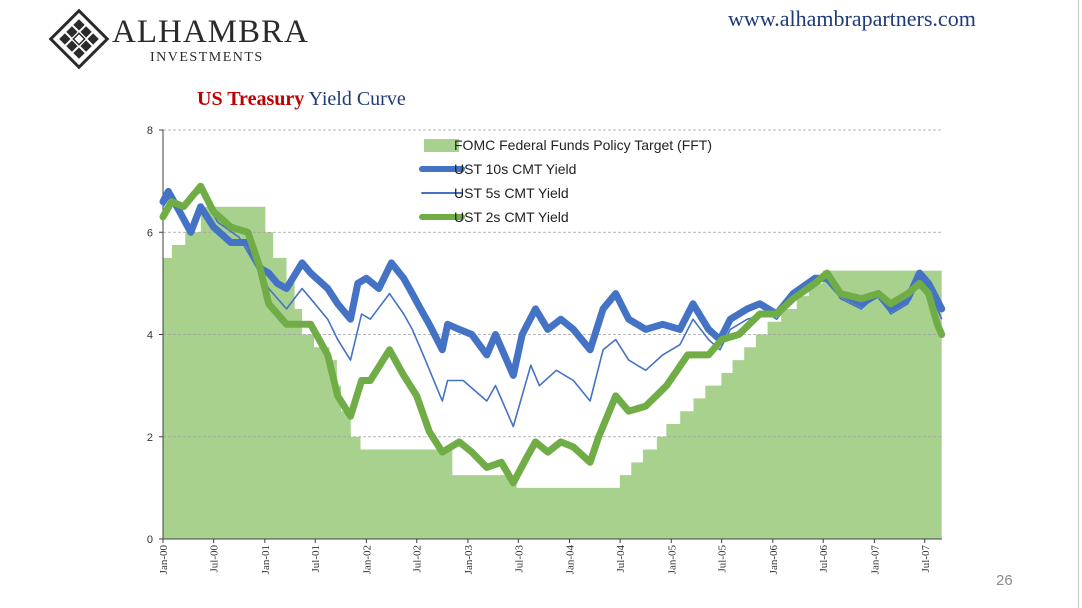 This screenshot has height=608, width=1082. Describe the element at coordinates (150, 540) in the screenshot. I see `y-tick-label: 0` at that location.